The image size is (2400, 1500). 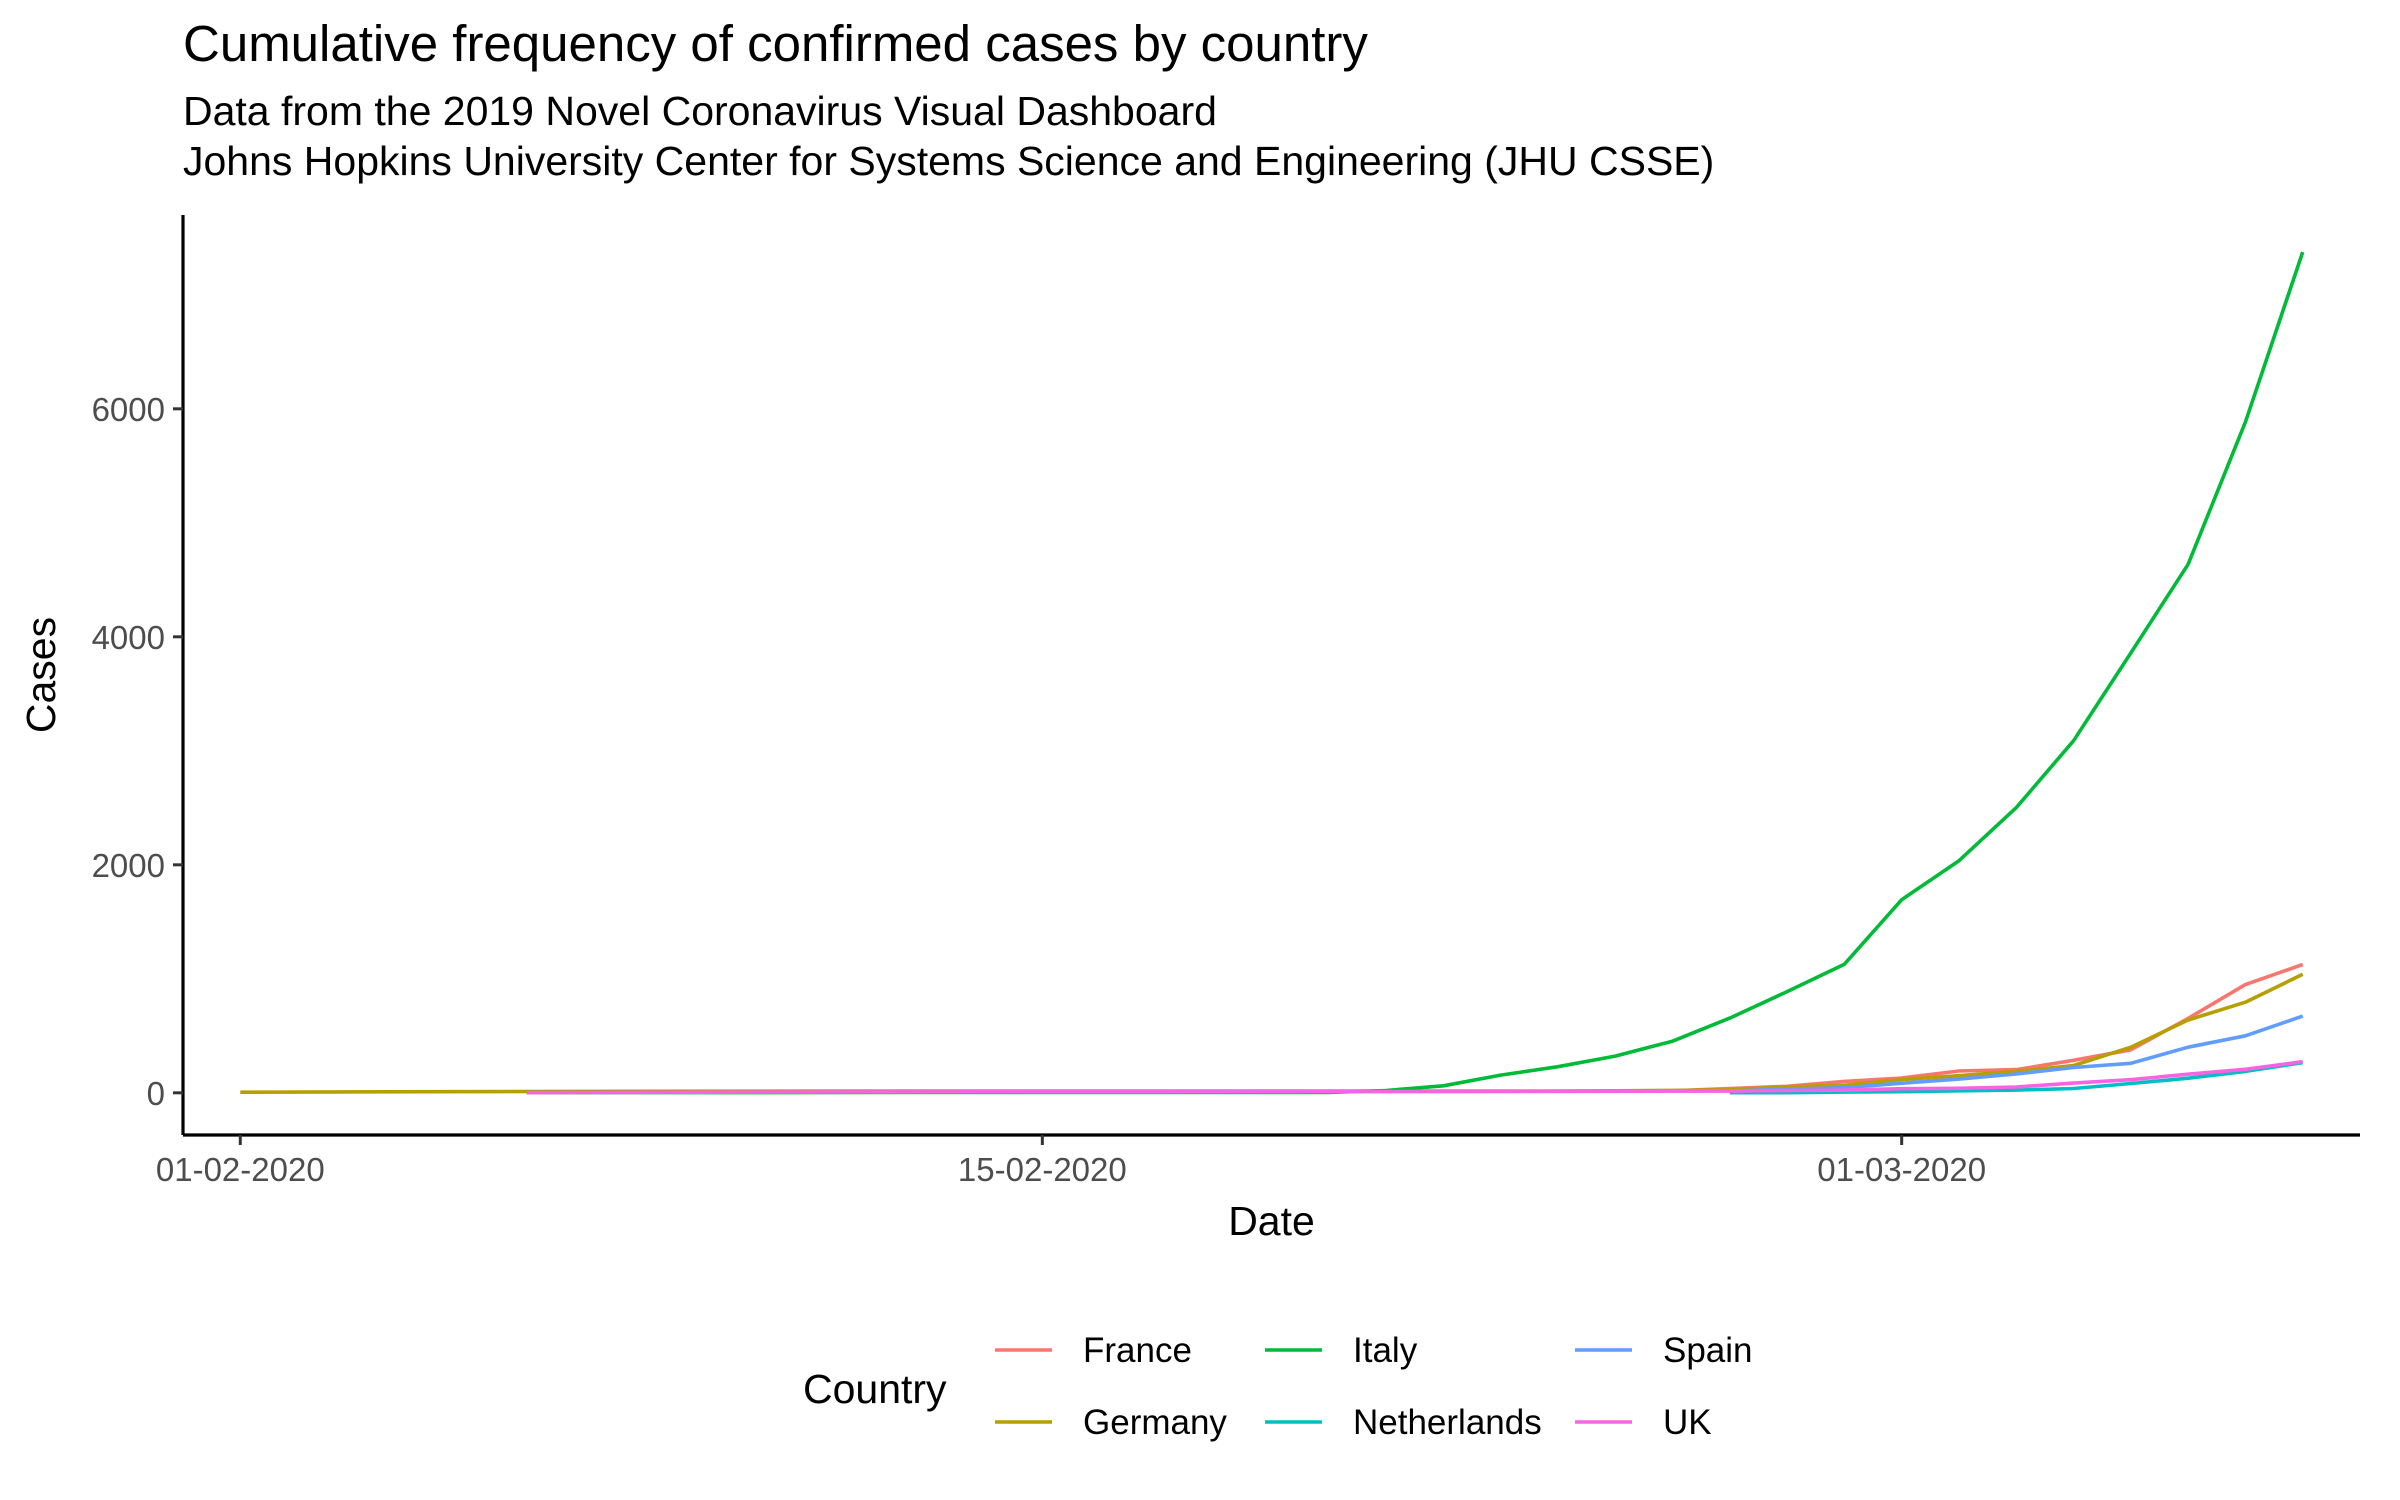 I want to click on legend-title: Country, so click(x=875, y=1389).